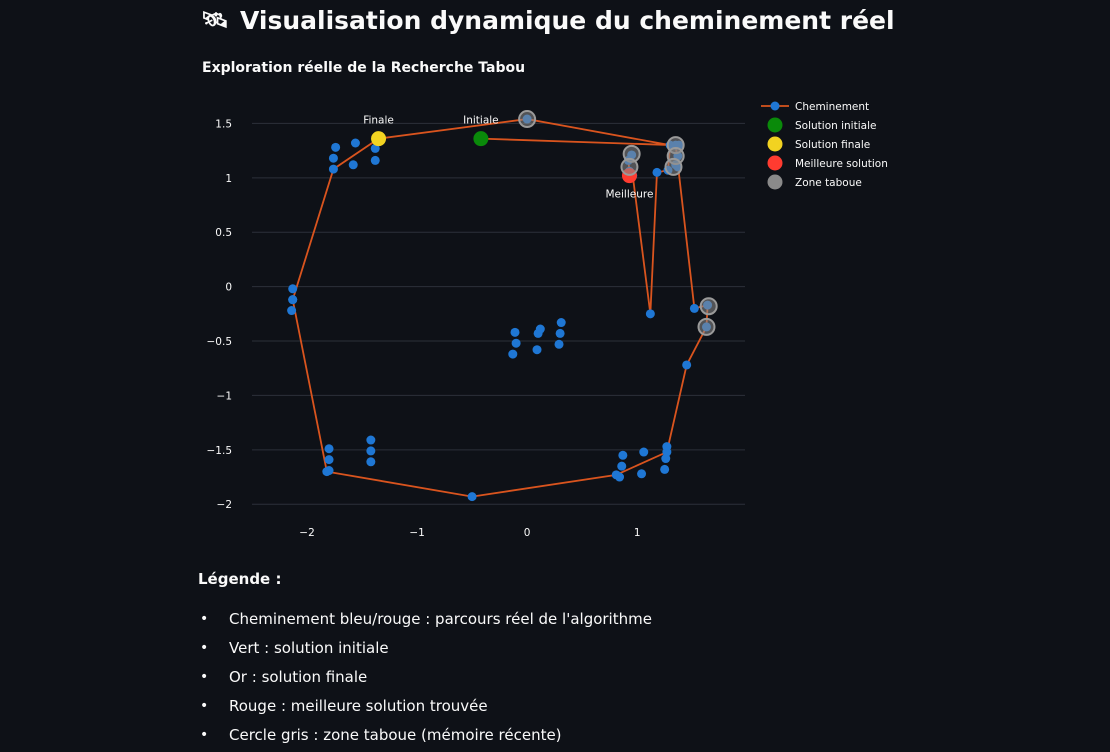 This screenshot has height=752, width=1110. Describe the element at coordinates (224, 396) in the screenshot. I see `y-tick-label: −1` at that location.